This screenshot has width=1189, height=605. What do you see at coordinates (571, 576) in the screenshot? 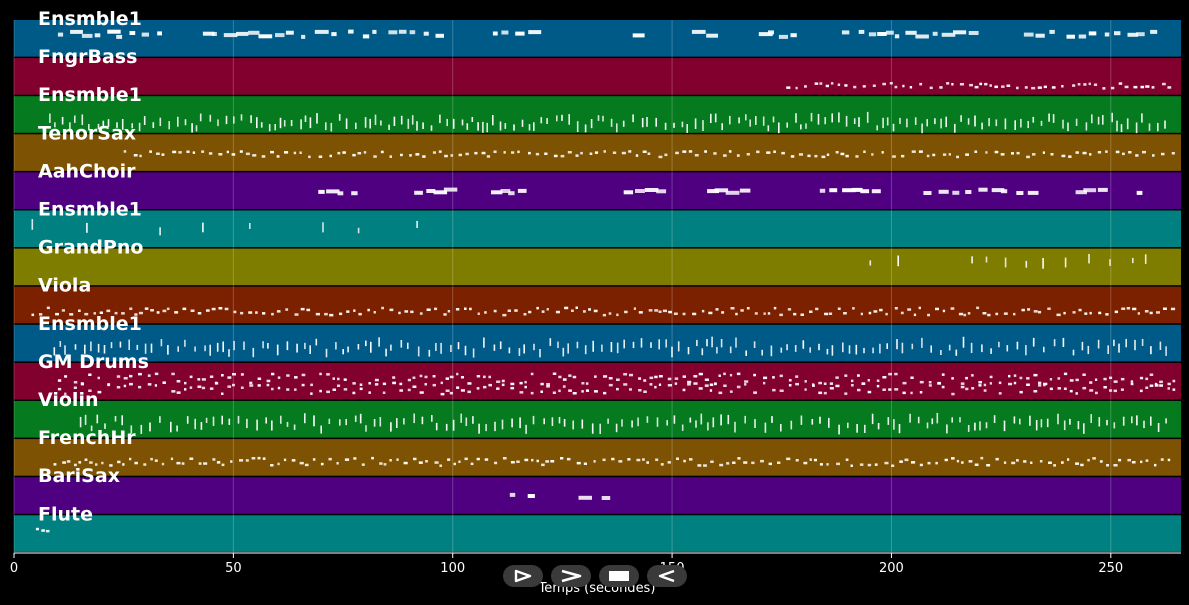
I see `fast-forward-button` at bounding box center [571, 576].